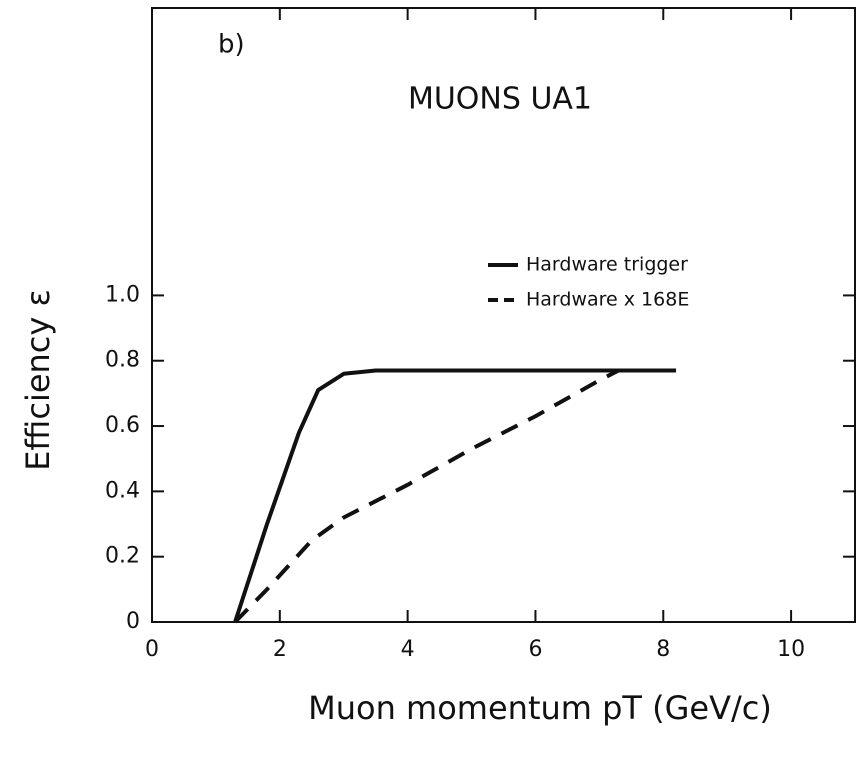 This screenshot has height=758, width=862. What do you see at coordinates (500, 99) in the screenshot?
I see `chart-title: MUONS UA1` at bounding box center [500, 99].